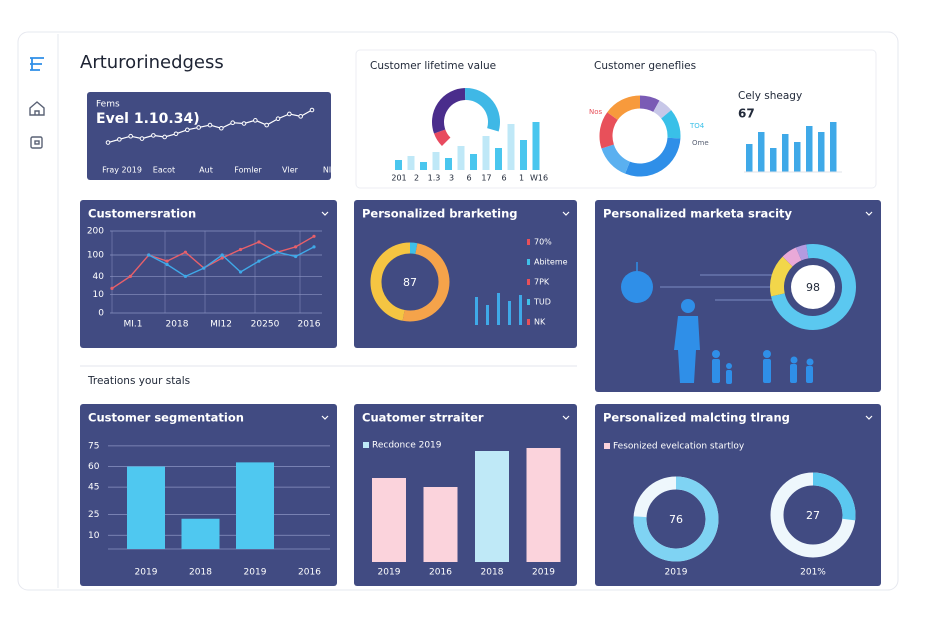 The width and height of the screenshot is (930, 620). What do you see at coordinates (410, 282) in the screenshot?
I see `donut-center: 87` at bounding box center [410, 282].